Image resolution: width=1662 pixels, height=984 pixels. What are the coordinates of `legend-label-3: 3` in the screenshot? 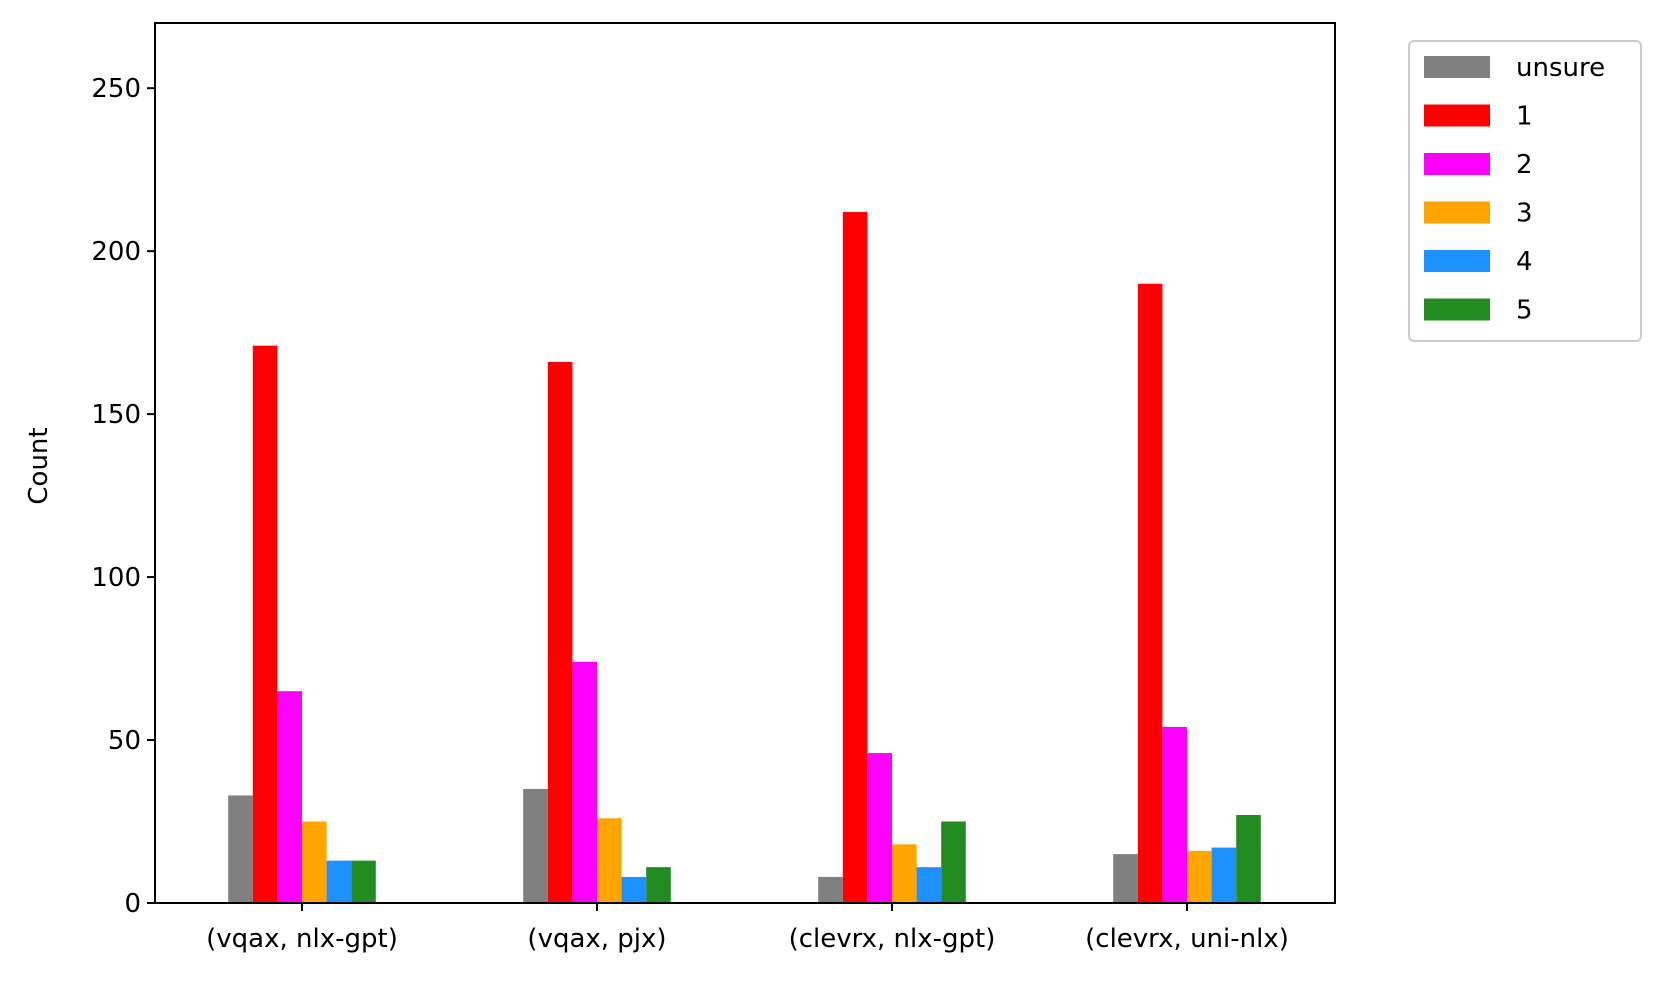 It's located at (1524, 214).